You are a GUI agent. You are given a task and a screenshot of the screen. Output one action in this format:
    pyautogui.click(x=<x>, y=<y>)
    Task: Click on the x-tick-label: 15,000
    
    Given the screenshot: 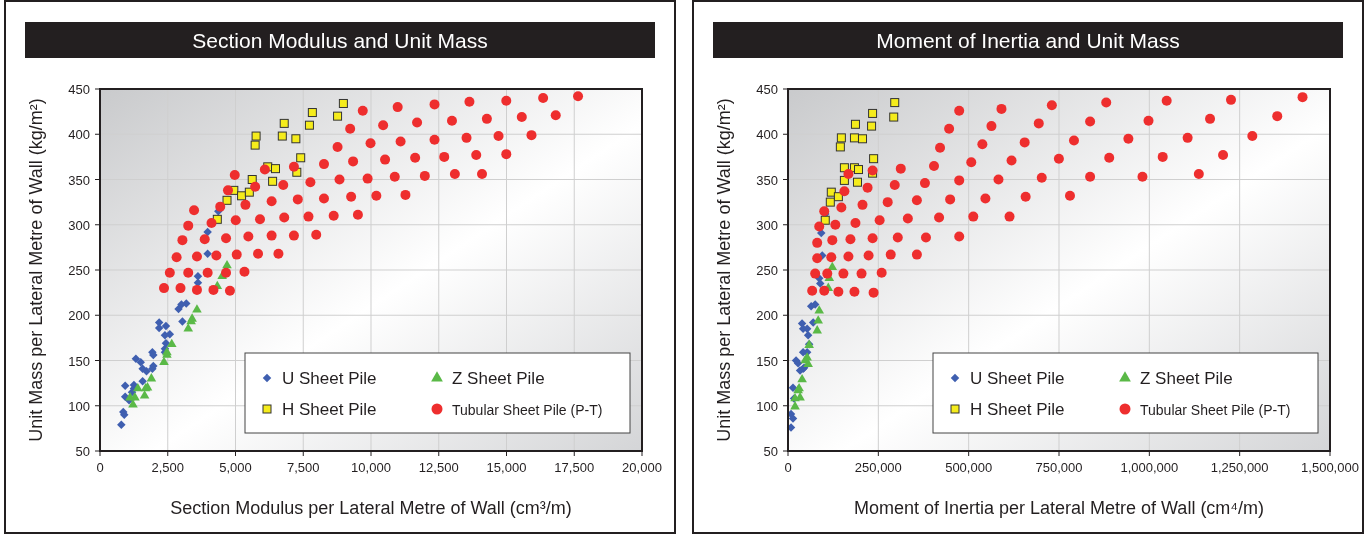 What is the action you would take?
    pyautogui.click(x=506, y=467)
    